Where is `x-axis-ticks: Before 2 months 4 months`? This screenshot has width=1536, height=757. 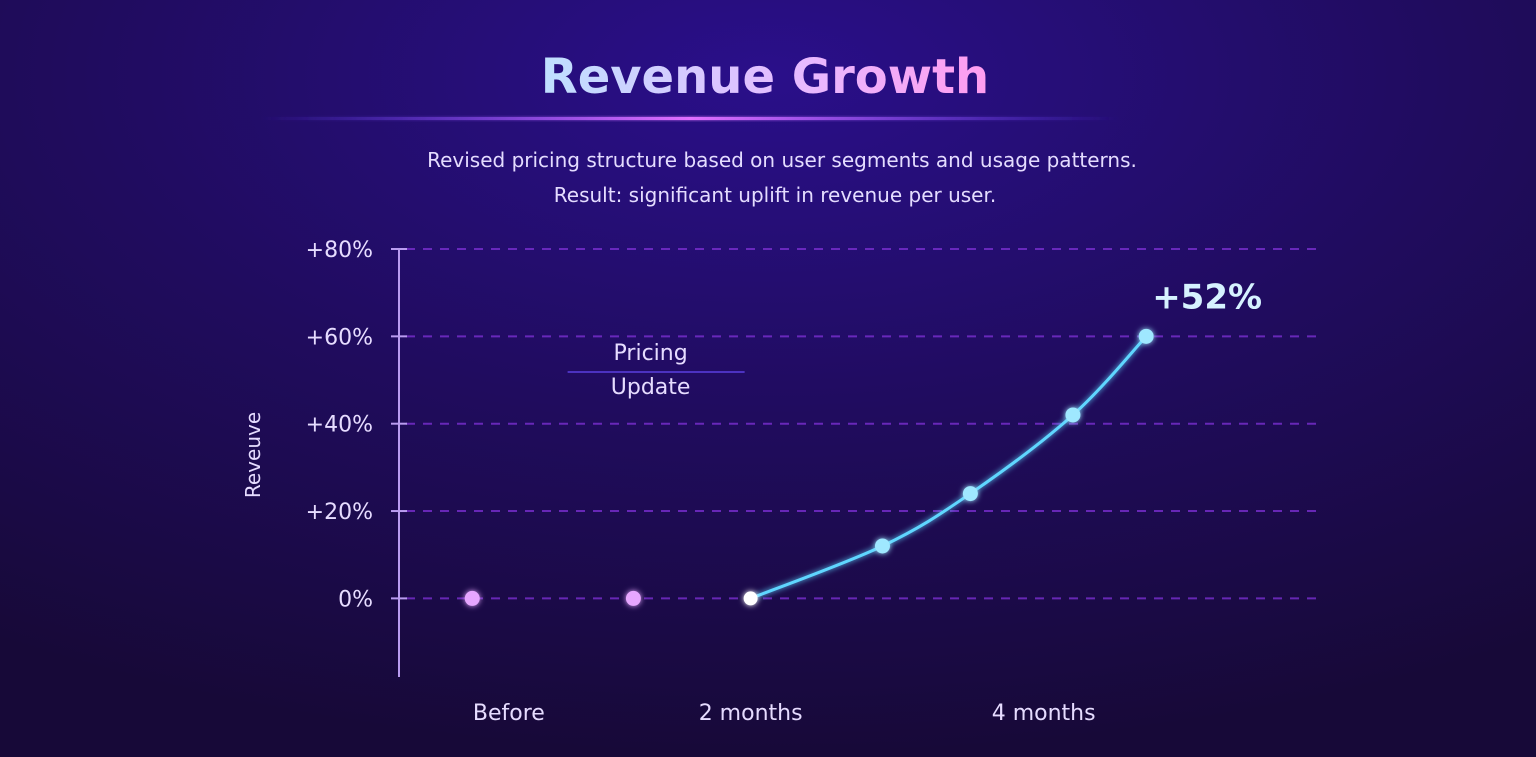
x-axis-ticks: Before 2 months 4 months is located at coordinates (784, 713).